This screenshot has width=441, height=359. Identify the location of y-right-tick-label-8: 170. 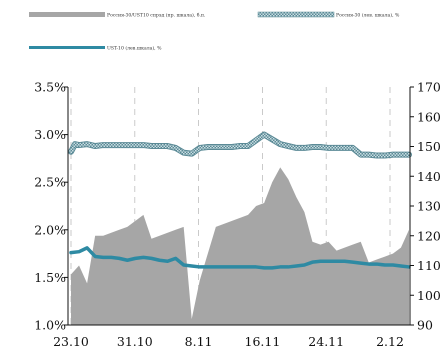
(429, 87).